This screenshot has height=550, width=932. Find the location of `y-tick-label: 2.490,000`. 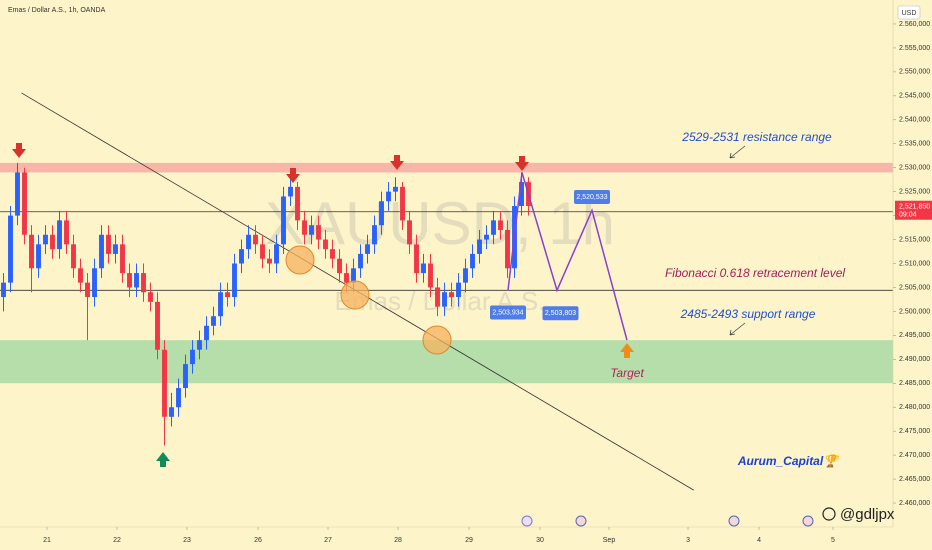

y-tick-label: 2.490,000 is located at coordinates (914, 359).